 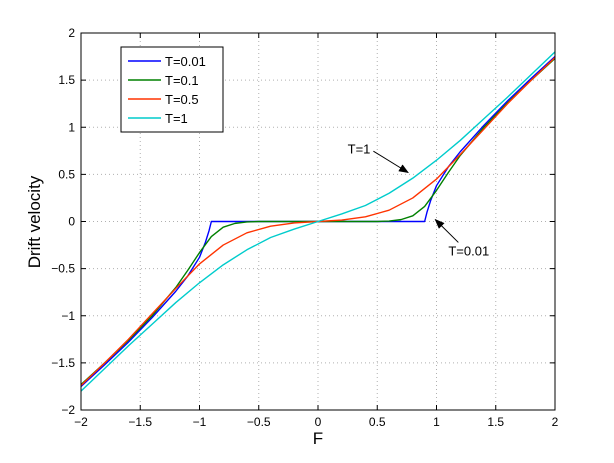 I want to click on legend-label-4: T=1, so click(x=176, y=118).